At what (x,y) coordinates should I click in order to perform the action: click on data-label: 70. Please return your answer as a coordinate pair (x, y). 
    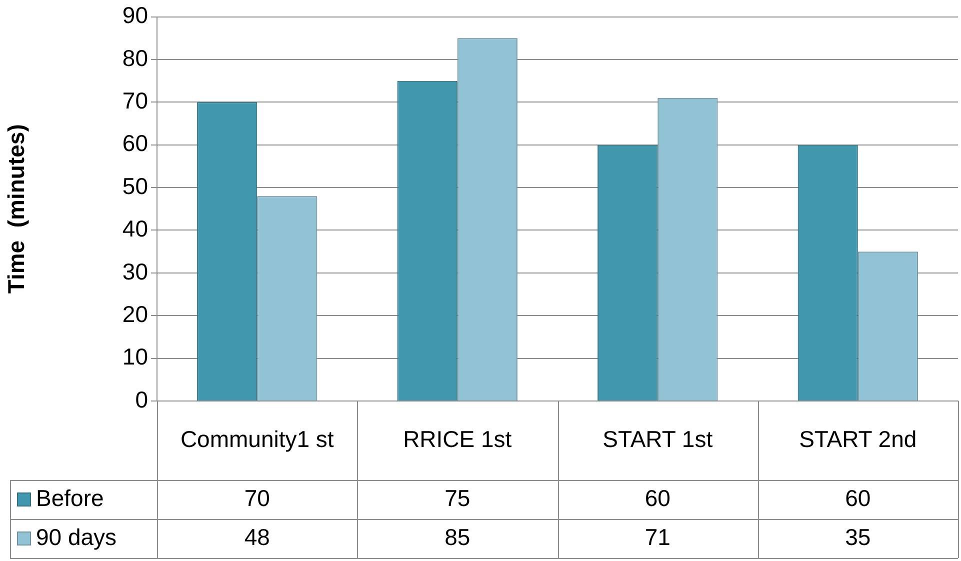
    Looking at the image, I should click on (257, 497).